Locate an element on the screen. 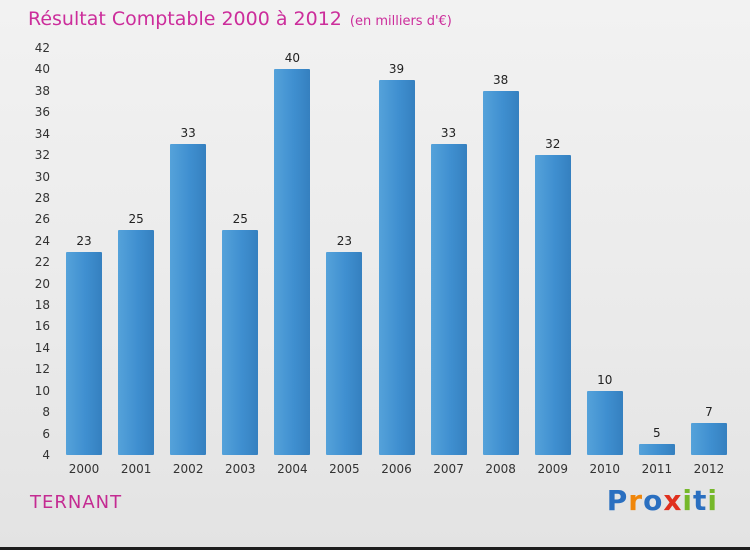 This screenshot has width=750, height=550. y-axis-tick-label: 16 is located at coordinates (42, 326).